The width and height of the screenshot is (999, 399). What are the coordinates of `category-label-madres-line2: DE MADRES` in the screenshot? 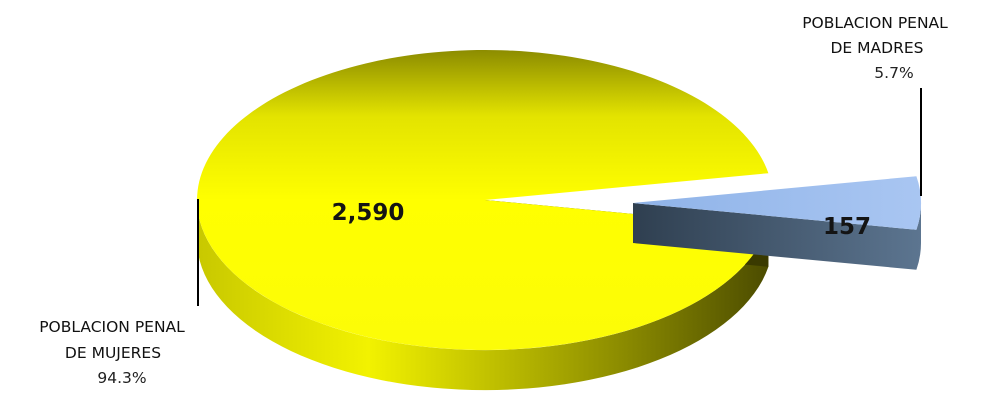 It's located at (877, 48).